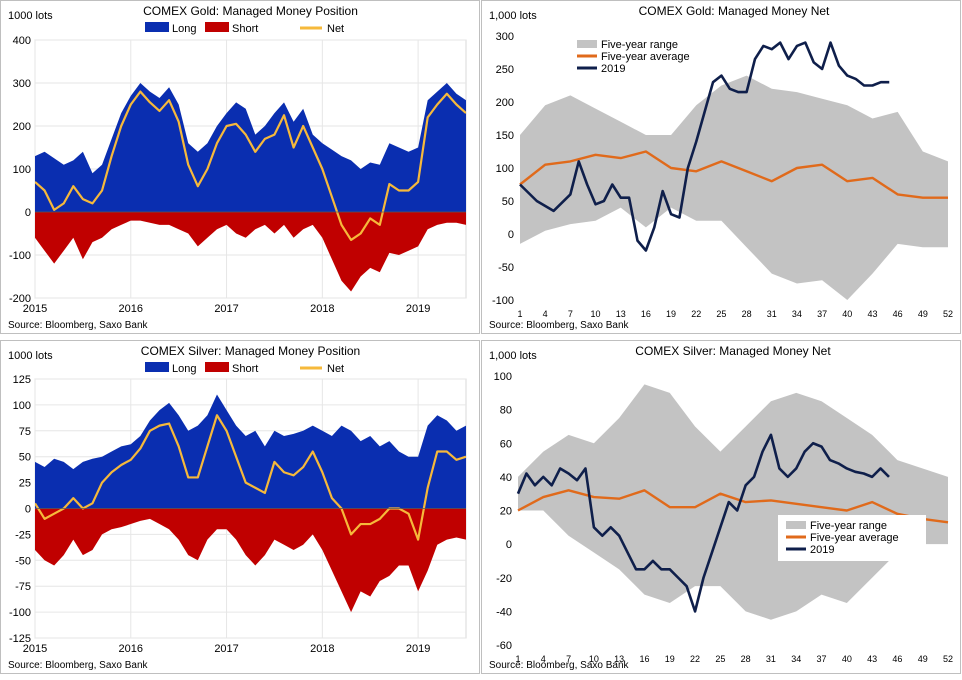  Describe the element at coordinates (30, 16) in the screenshot. I see `gold-position-ylabel: 1000 lots` at that location.